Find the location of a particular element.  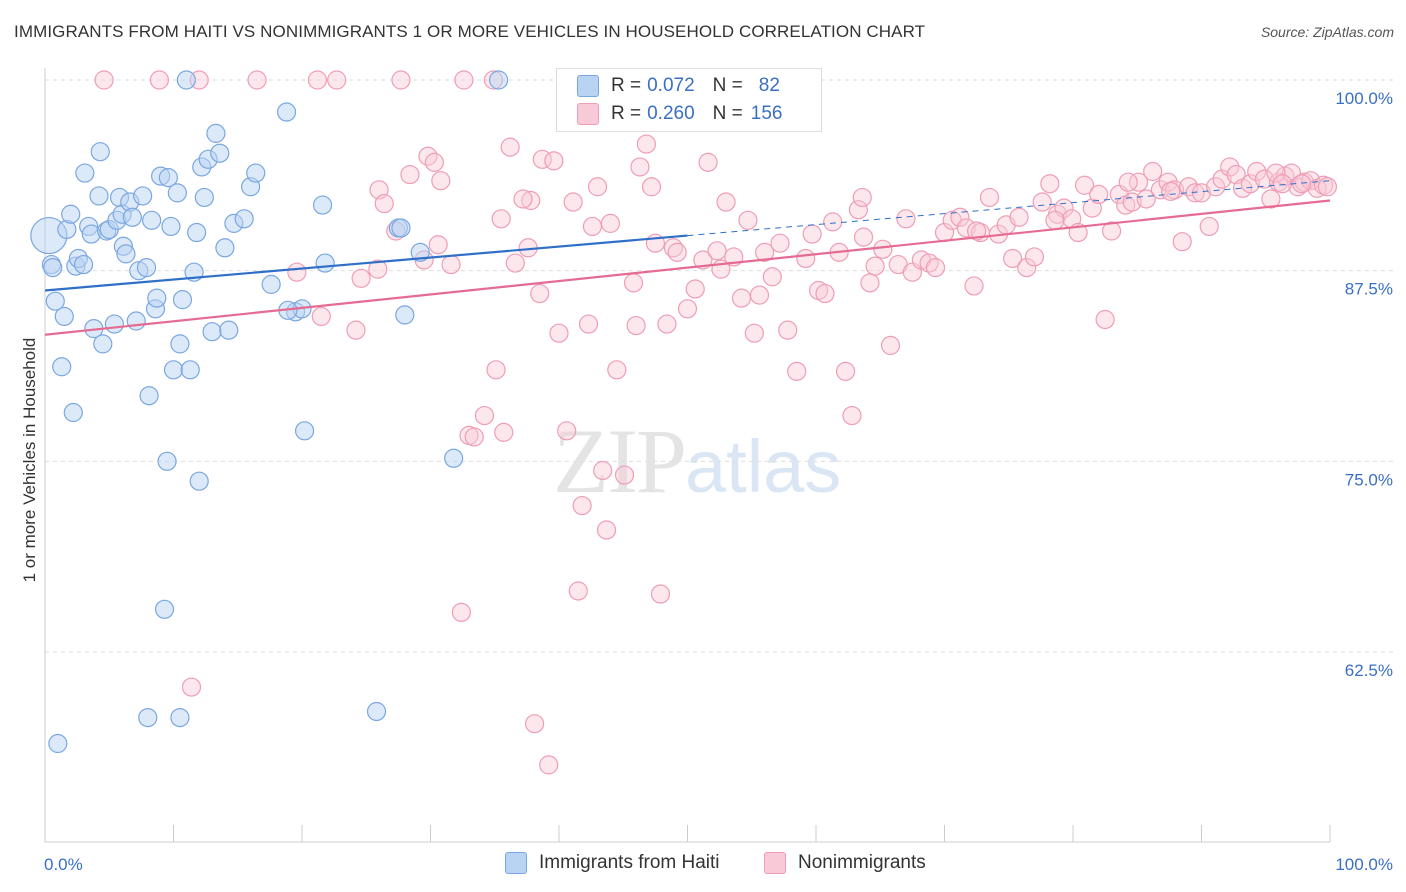

trendline-nonimmigrants is located at coordinates (687, 267).